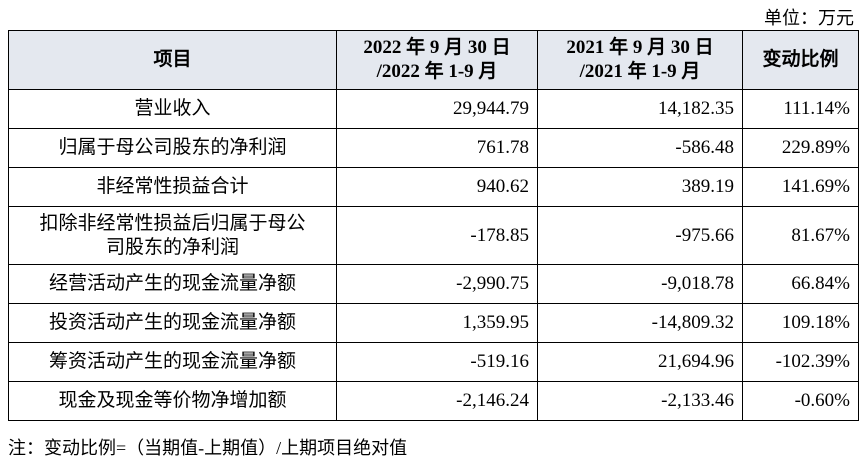  I want to click on value-cell: -14,809.32, so click(640, 323).